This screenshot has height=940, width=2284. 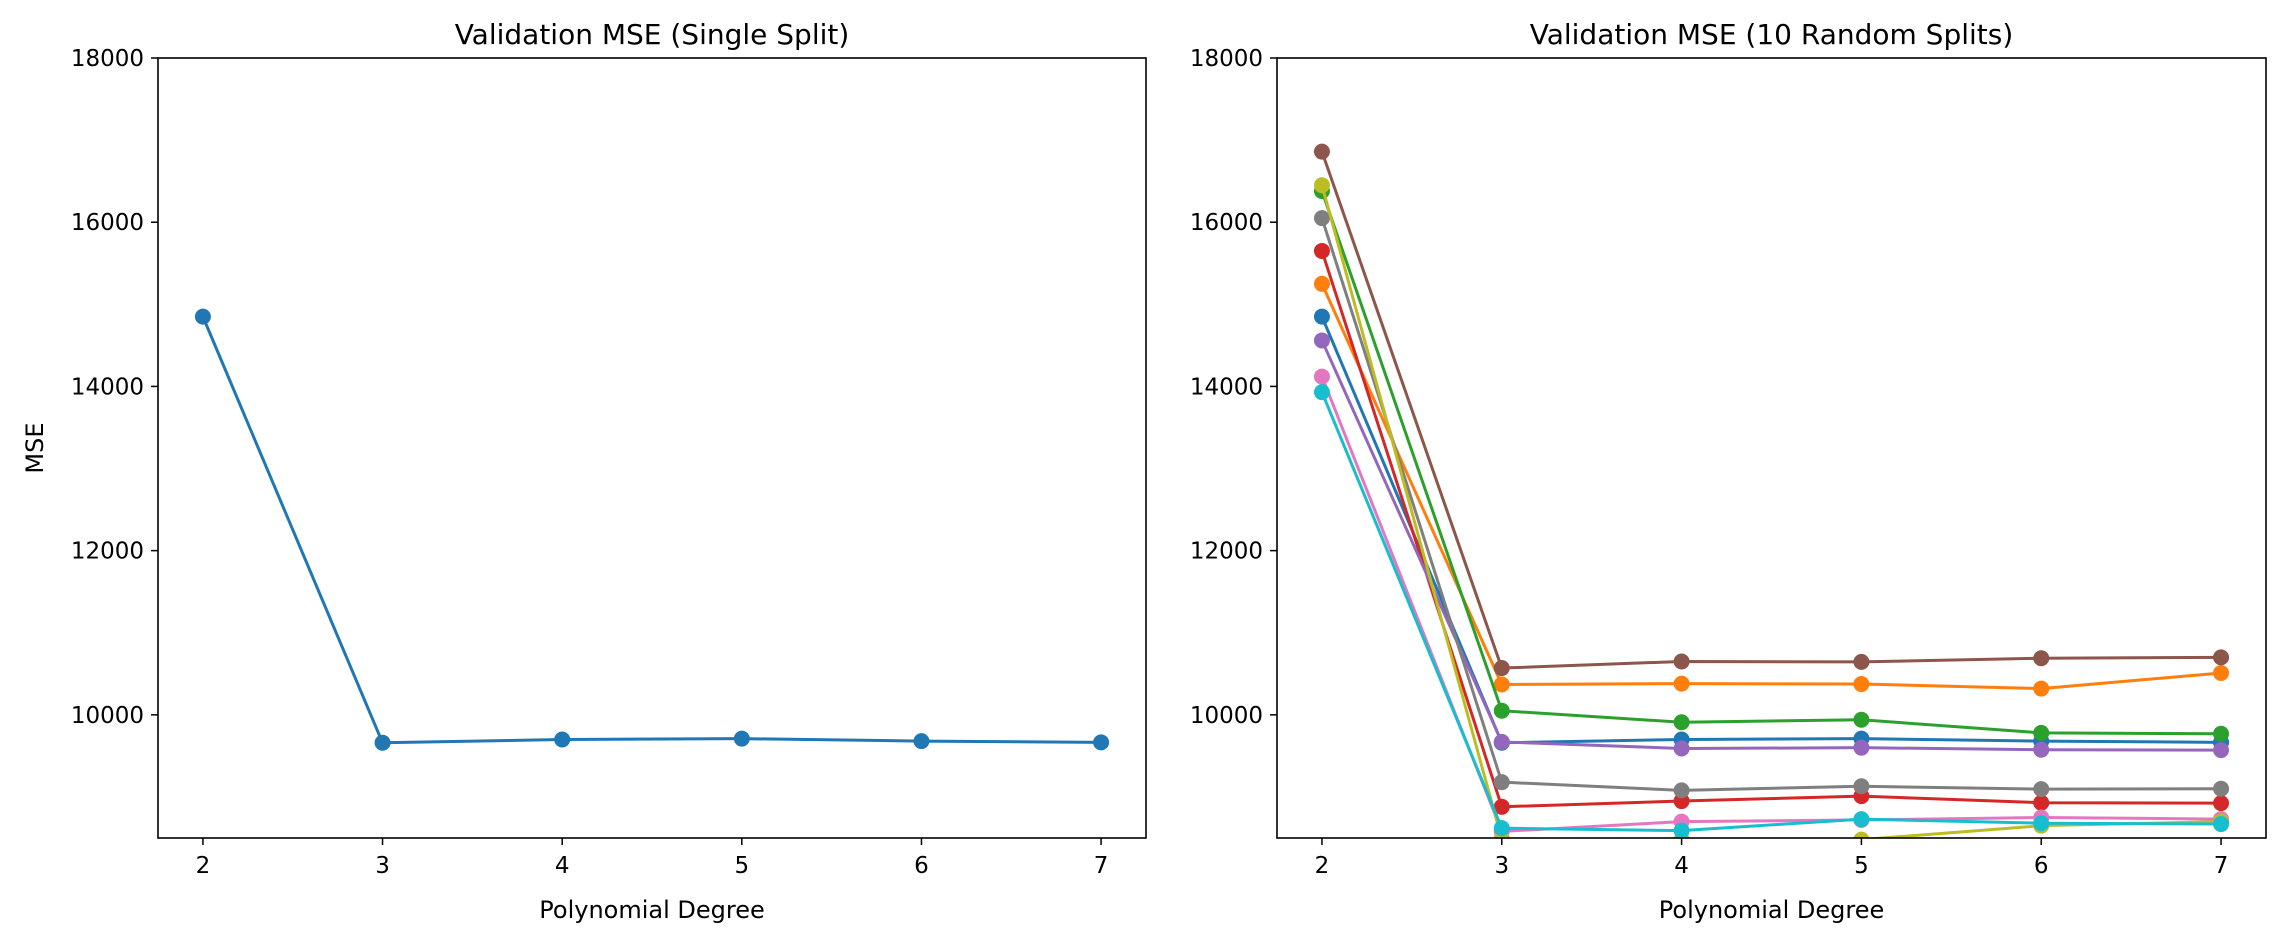 What do you see at coordinates (1772, 34) in the screenshot?
I see `chart-title: Validation MSE (10 Random Splits)` at bounding box center [1772, 34].